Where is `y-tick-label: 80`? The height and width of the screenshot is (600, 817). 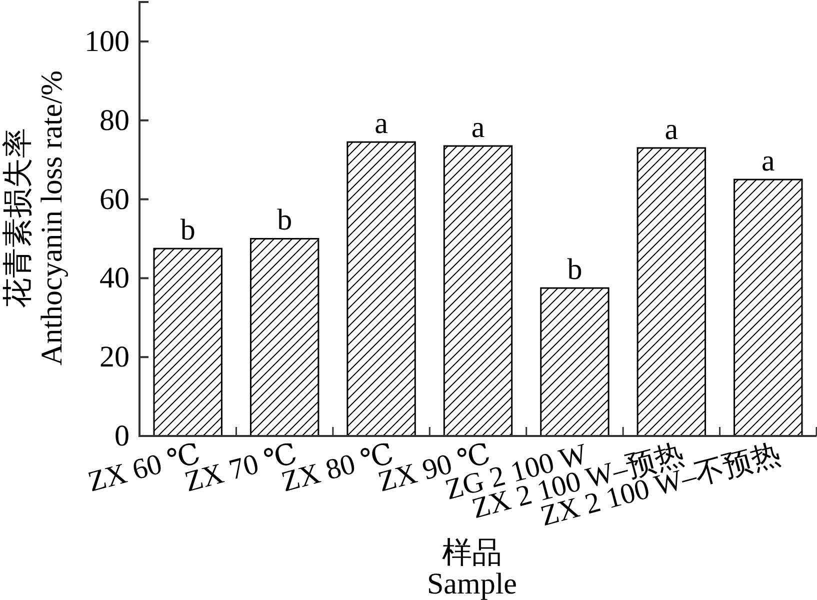 y-tick-label: 80 is located at coordinates (115, 120).